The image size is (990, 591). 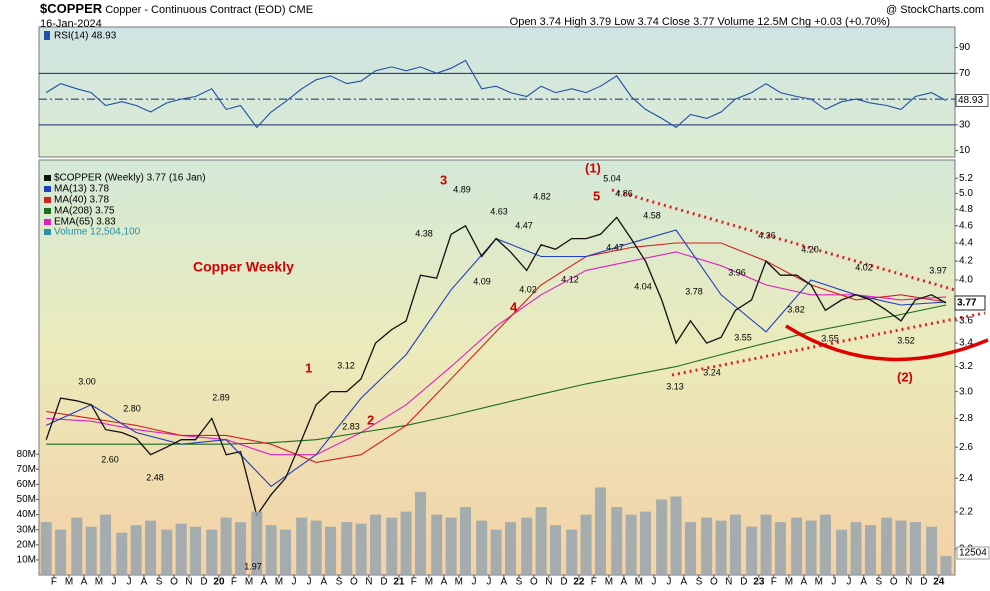 What do you see at coordinates (737, 272) in the screenshot?
I see `price-annotation: 3.96` at bounding box center [737, 272].